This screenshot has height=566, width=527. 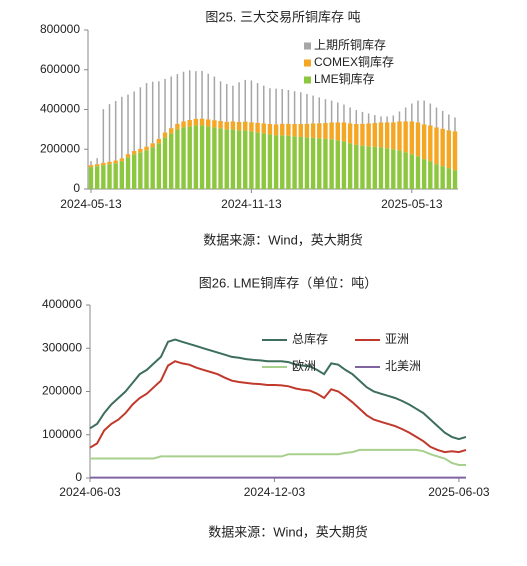 What do you see at coordinates (283, 239) in the screenshot?
I see `source-note: 数据来源：Wind，英大期货` at bounding box center [283, 239].